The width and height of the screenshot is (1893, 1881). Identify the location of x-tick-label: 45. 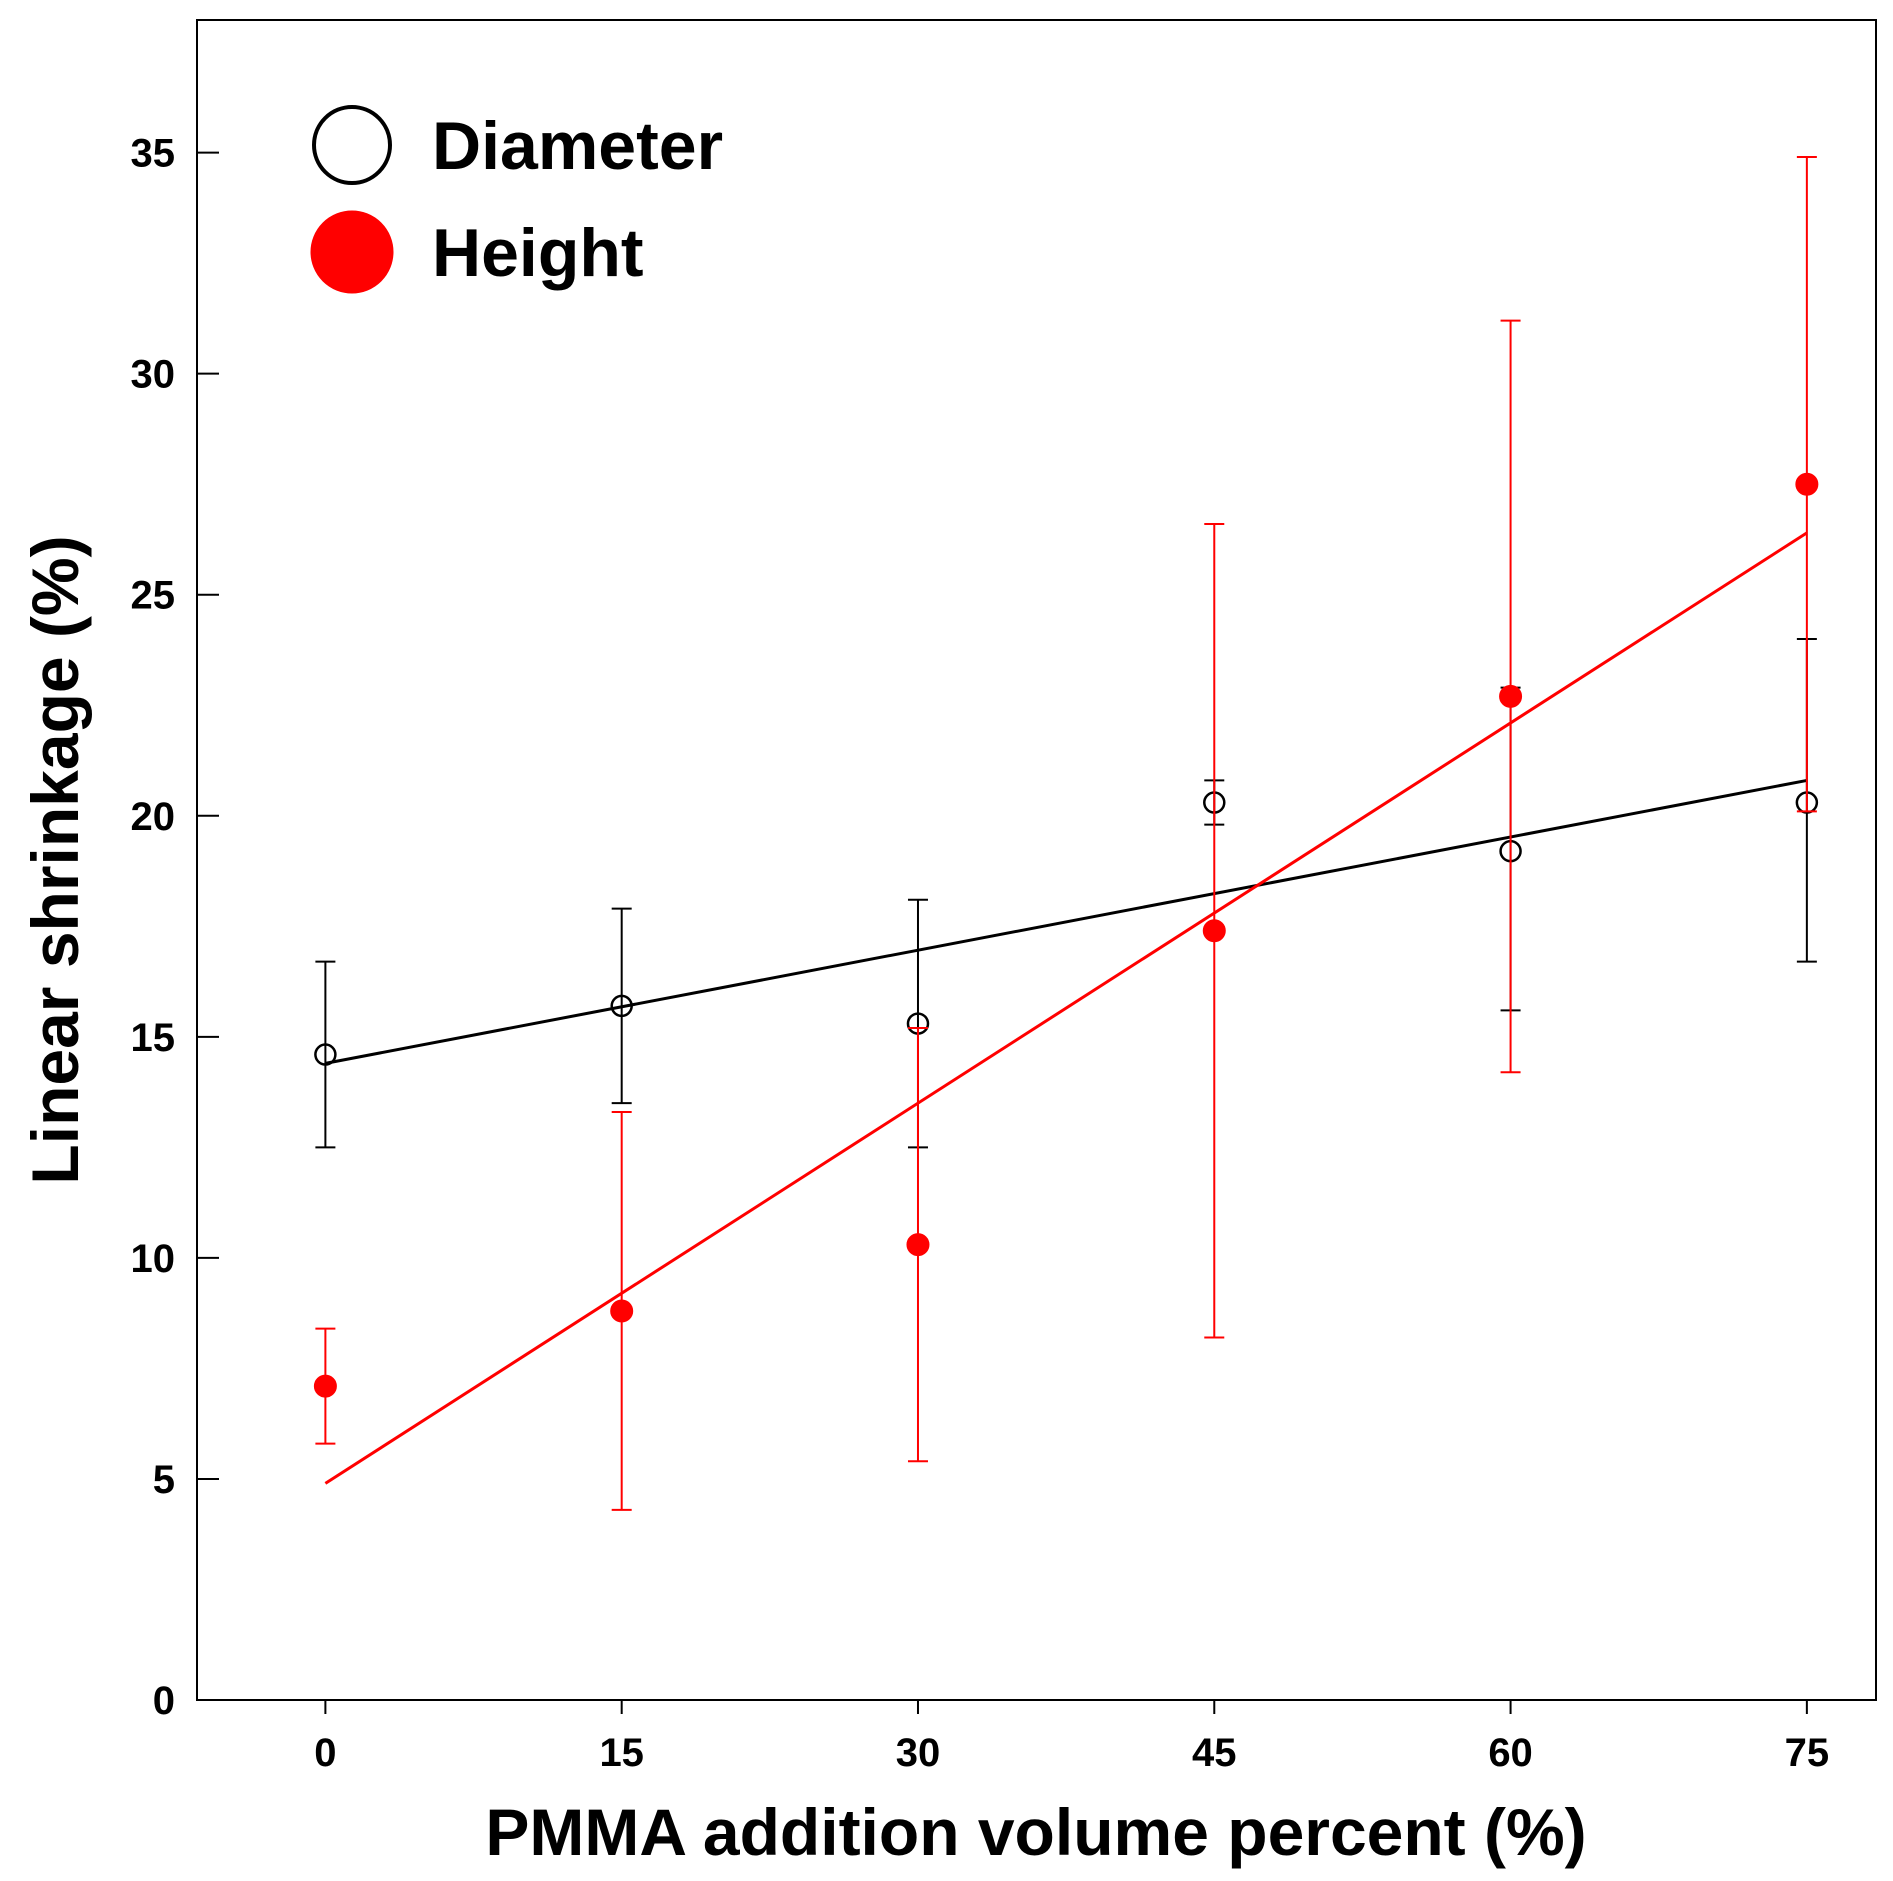
(1214, 1753).